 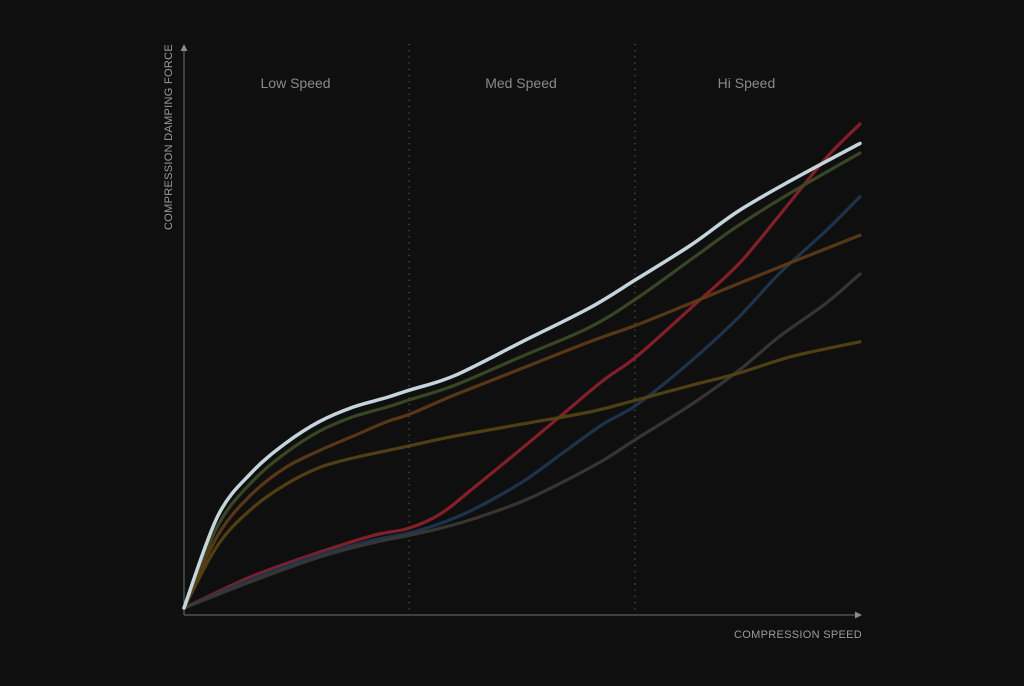 I want to click on y-axis-arrow-icon, so click(x=184, y=47).